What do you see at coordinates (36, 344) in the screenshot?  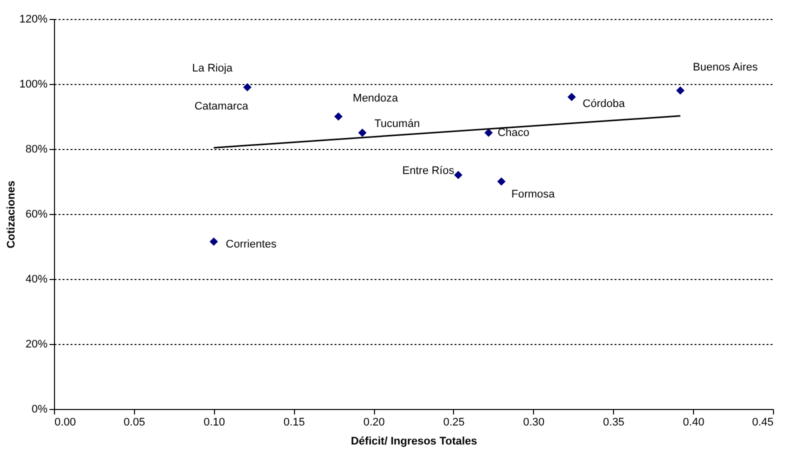 I see `y-tick-label: 20%` at bounding box center [36, 344].